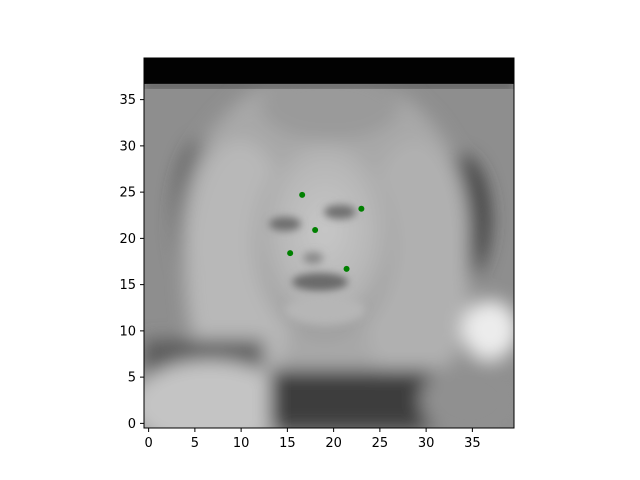 The width and height of the screenshot is (640, 480). I want to click on y-axis: 0 5 10 15 20 25 30 35, so click(131, 262).